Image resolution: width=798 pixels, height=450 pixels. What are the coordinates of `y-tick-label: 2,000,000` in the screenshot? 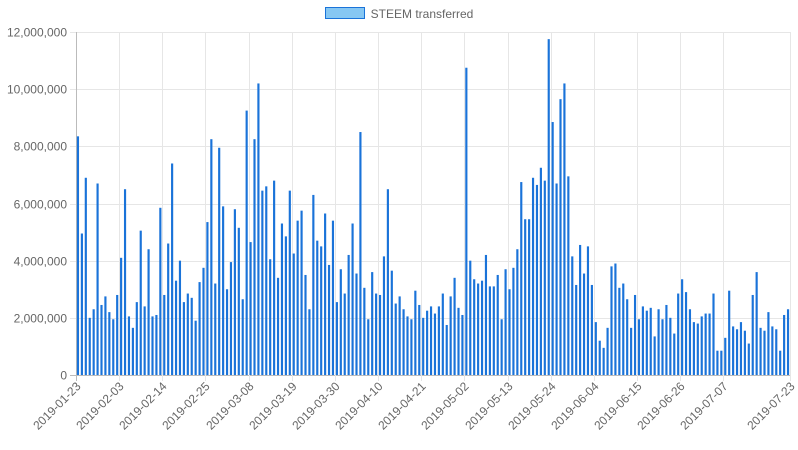 It's located at (41, 319).